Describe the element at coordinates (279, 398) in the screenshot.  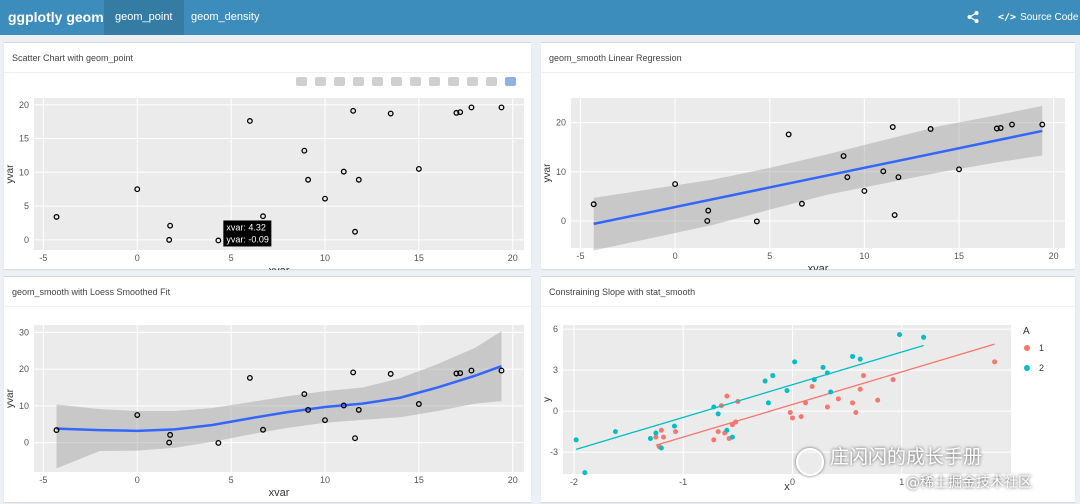
I see `plot-background` at that location.